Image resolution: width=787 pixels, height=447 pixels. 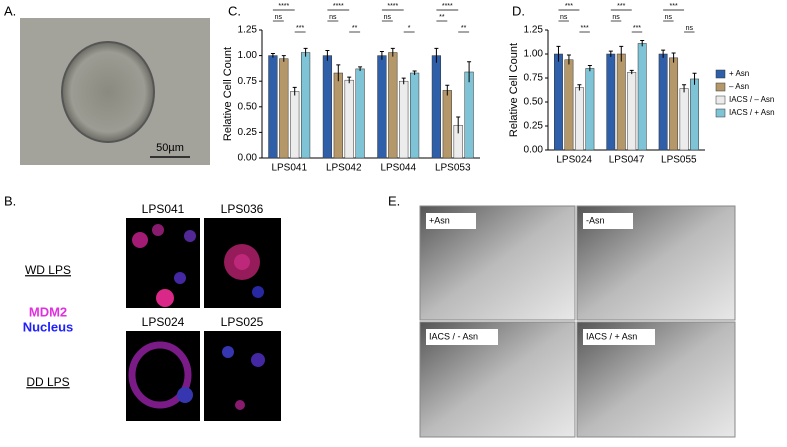 I want to click on x-tick-label: LPS055, so click(x=679, y=160).